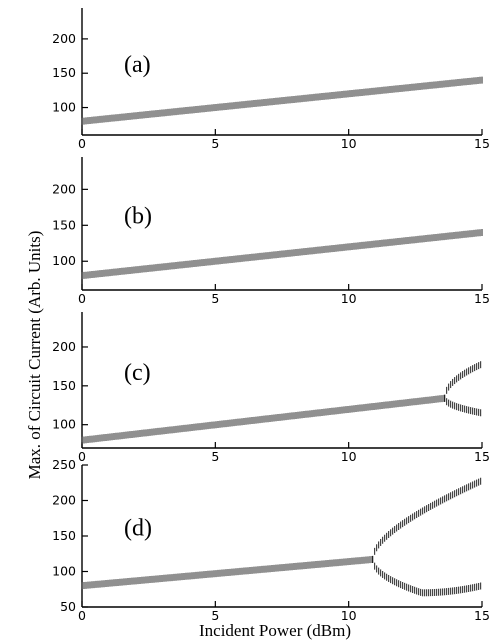 The width and height of the screenshot is (496, 642). What do you see at coordinates (64, 107) in the screenshot?
I see `y-tick-label-a: 100` at bounding box center [64, 107].